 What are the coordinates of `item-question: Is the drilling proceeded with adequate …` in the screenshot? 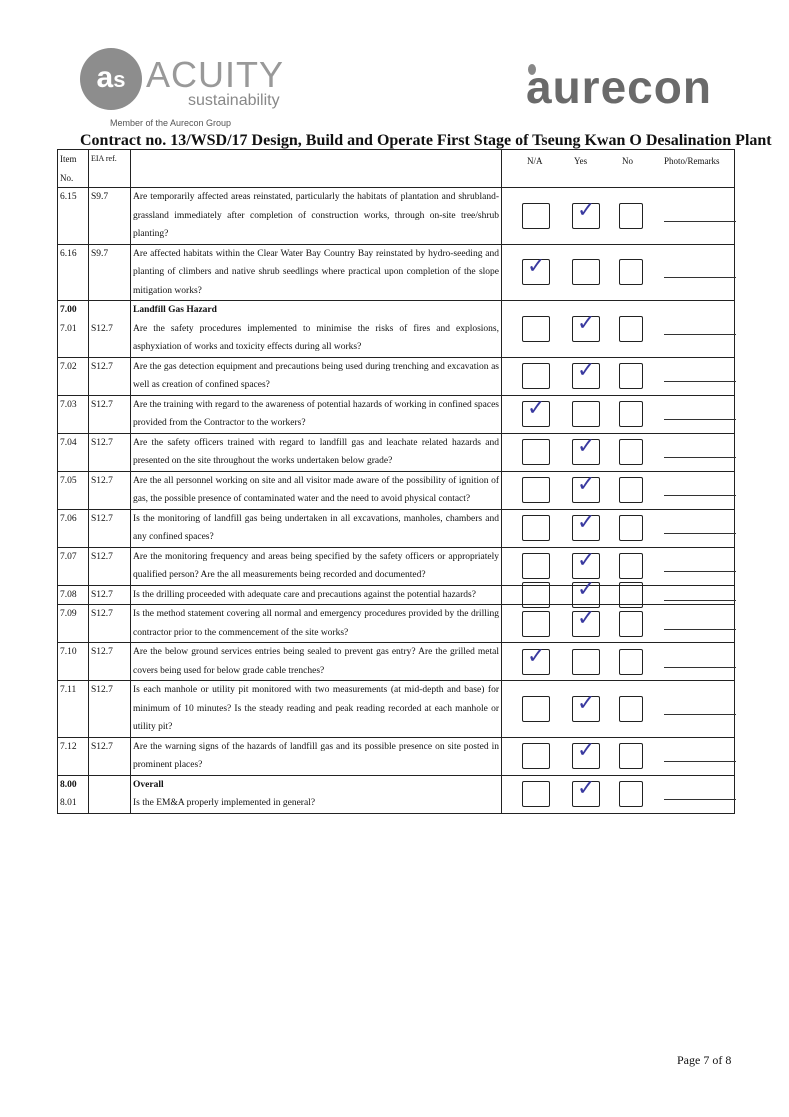 It's located at (304, 594).